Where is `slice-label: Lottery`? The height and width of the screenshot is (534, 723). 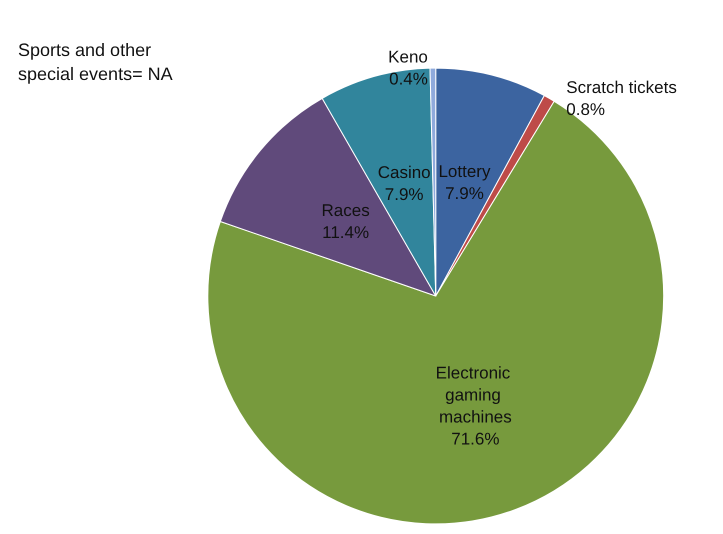
slice-label: Lottery is located at coordinates (464, 172).